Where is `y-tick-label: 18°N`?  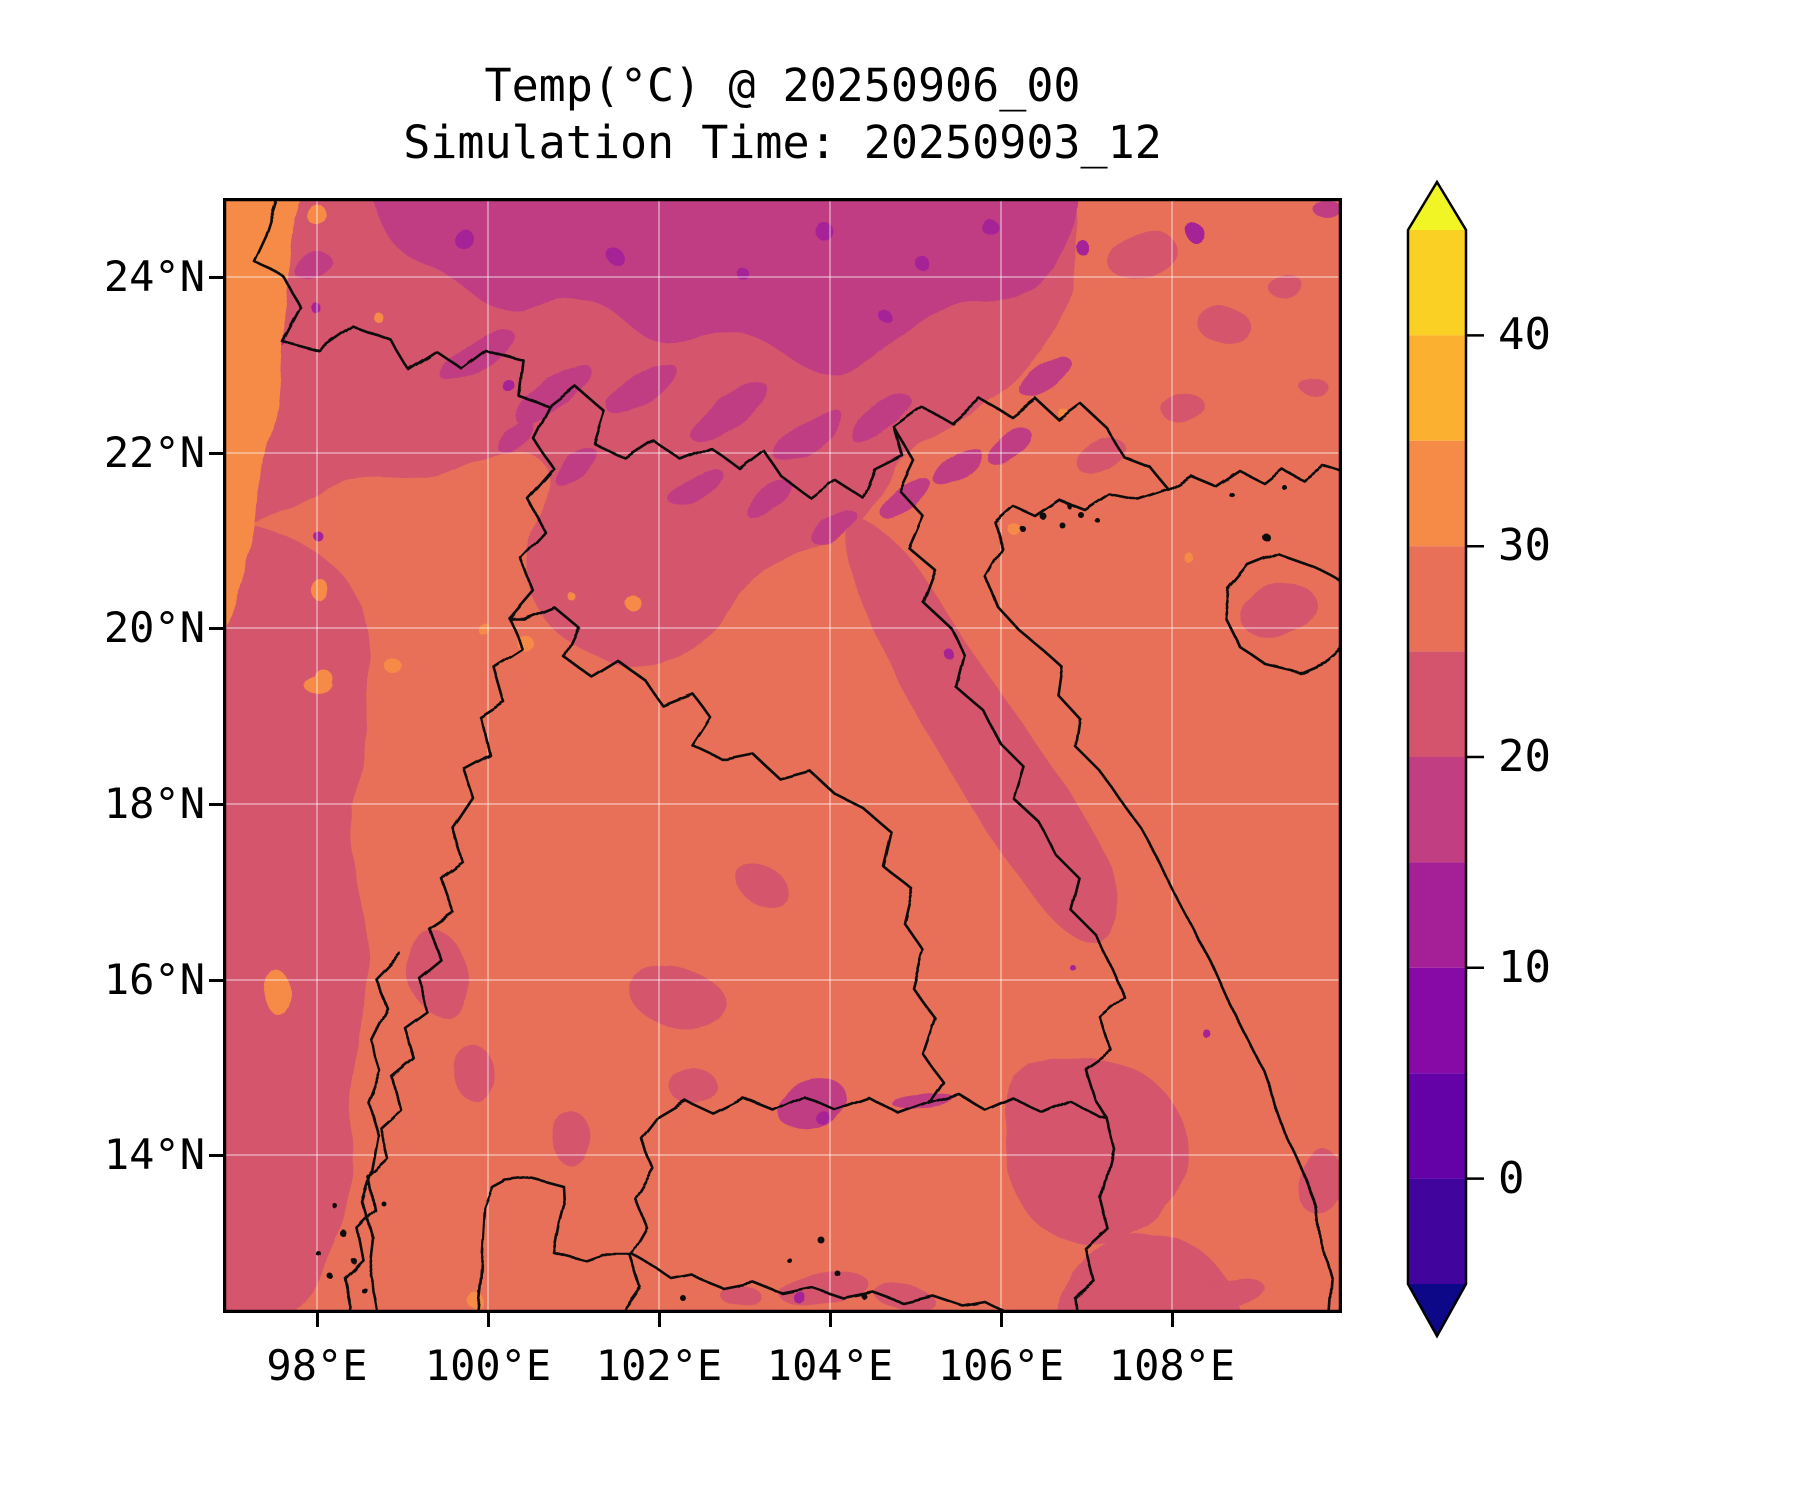
y-tick-label: 18°N is located at coordinates (154, 803).